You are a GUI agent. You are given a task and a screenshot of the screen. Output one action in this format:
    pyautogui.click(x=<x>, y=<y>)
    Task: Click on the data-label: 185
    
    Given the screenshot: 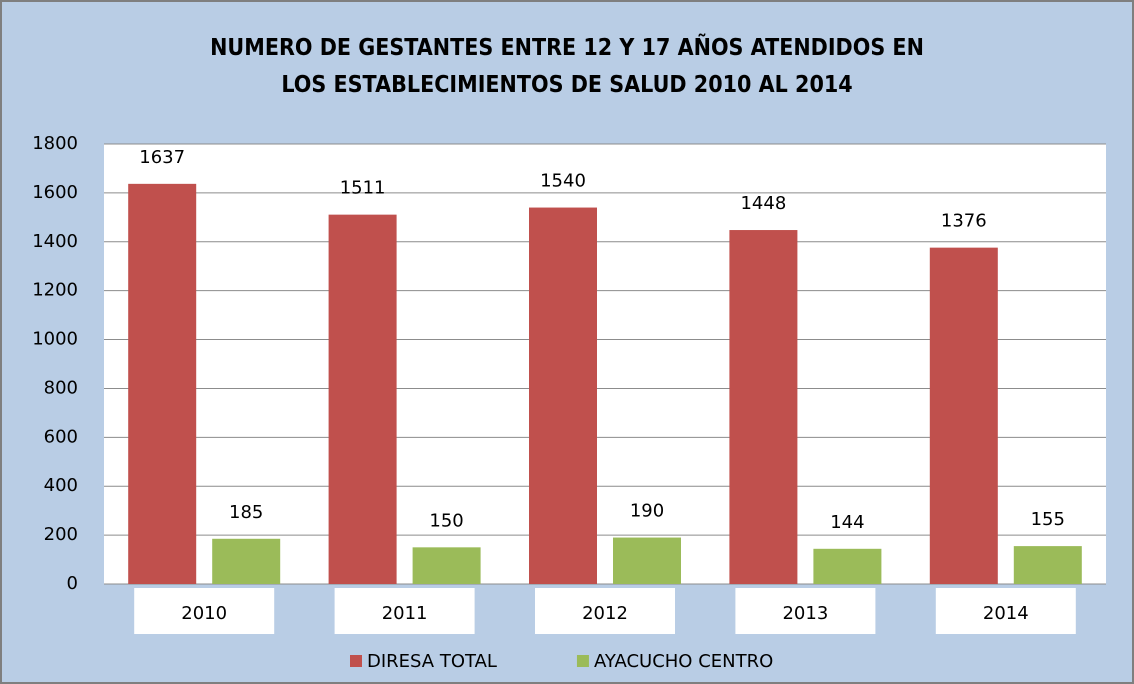 What is the action you would take?
    pyautogui.click(x=246, y=512)
    